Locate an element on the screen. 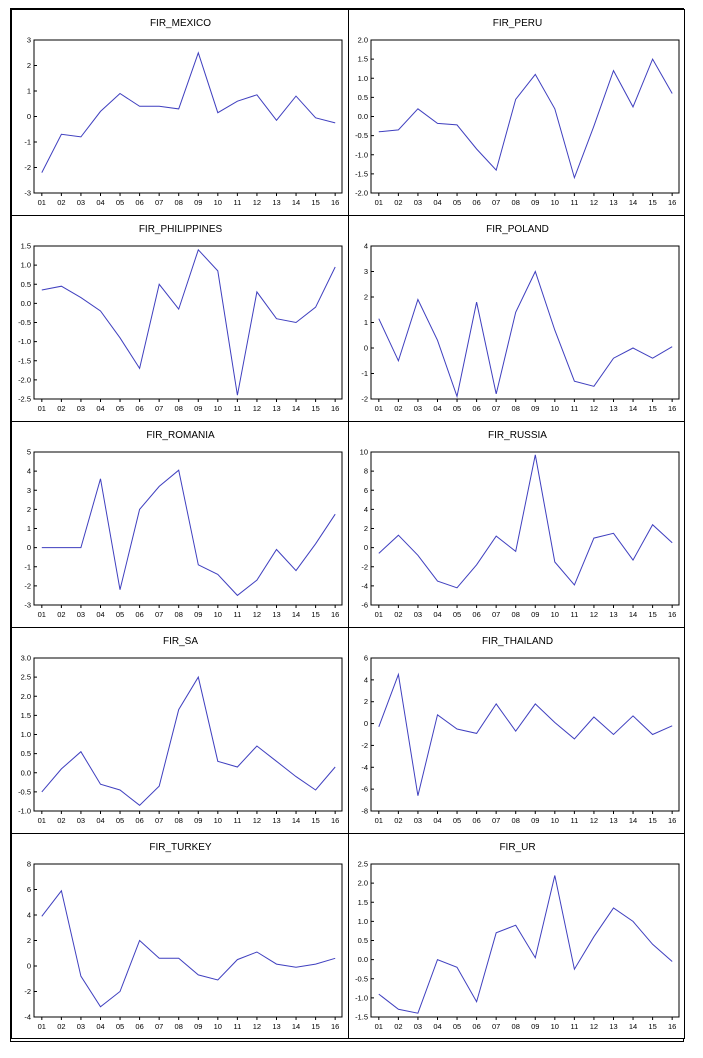  y-tick-label: 5 is located at coordinates (29, 452).